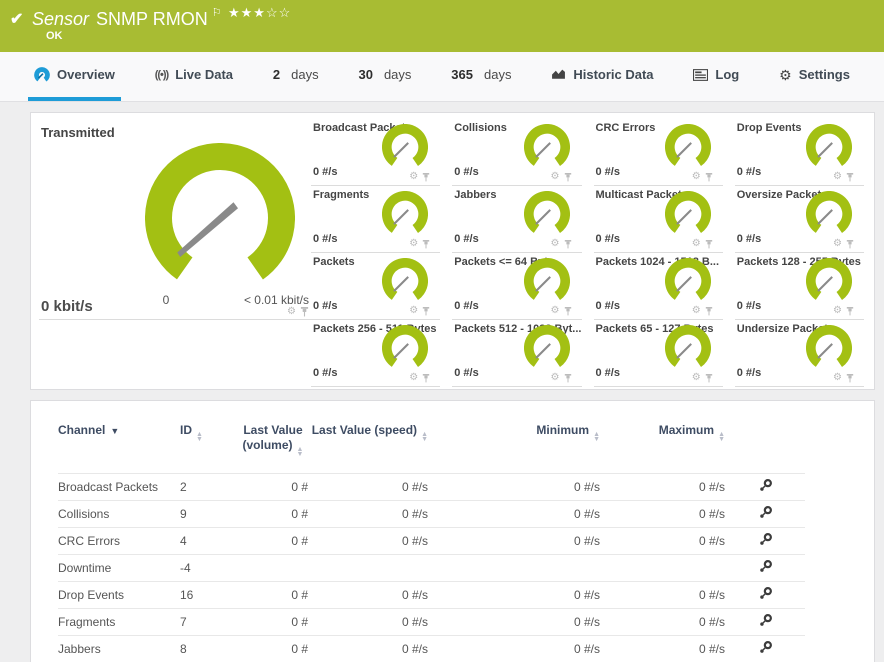 Image resolution: width=884 pixels, height=662 pixels. I want to click on priority-stars: ★★★☆☆, so click(260, 12).